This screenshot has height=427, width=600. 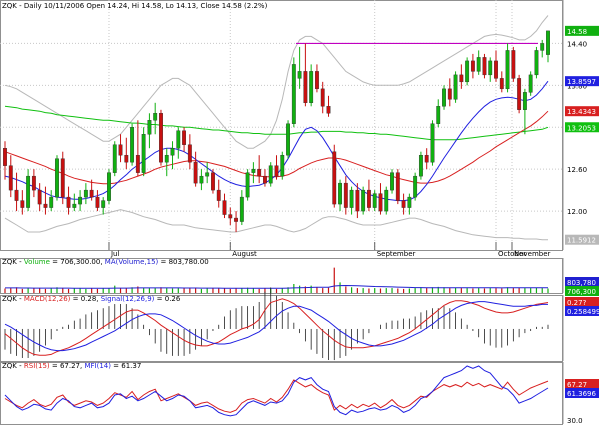 I want to click on volume-ma-line, so click(x=276, y=286).